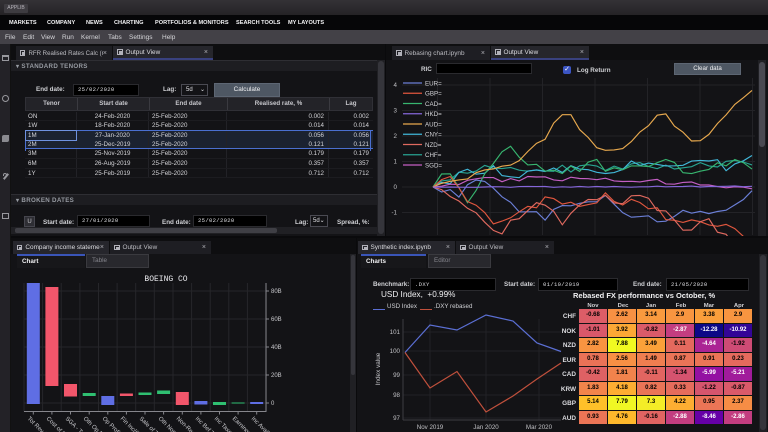 The image size is (768, 432). Describe the element at coordinates (539, 427) in the screenshot. I see `svg-text: Mar 2020` at that location.